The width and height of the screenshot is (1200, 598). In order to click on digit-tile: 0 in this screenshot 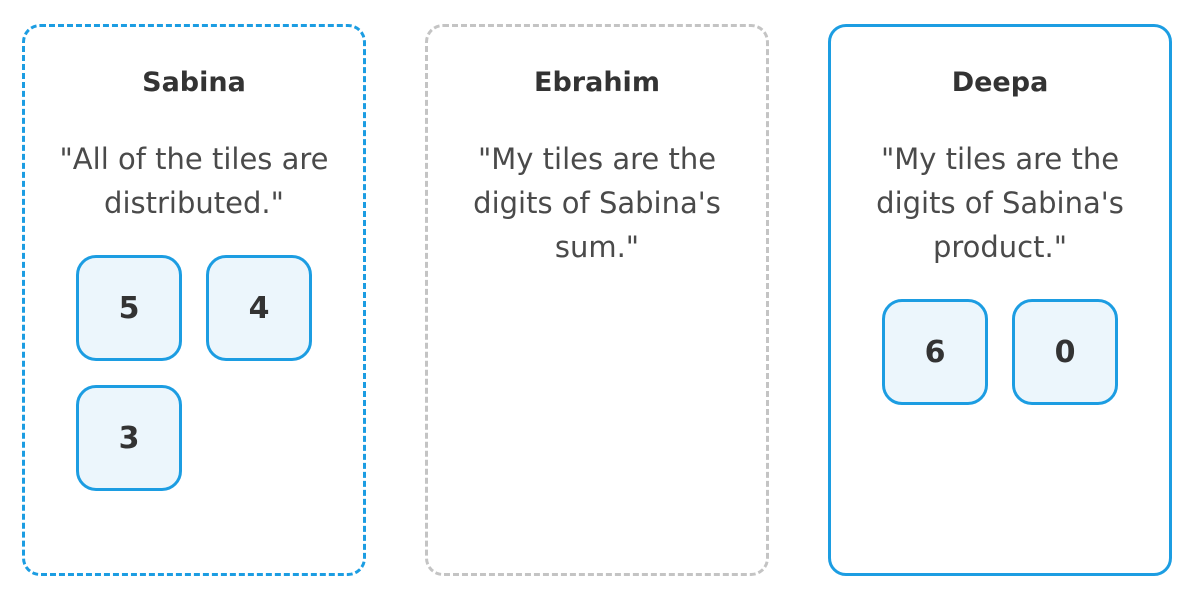, I will do `click(1065, 352)`.